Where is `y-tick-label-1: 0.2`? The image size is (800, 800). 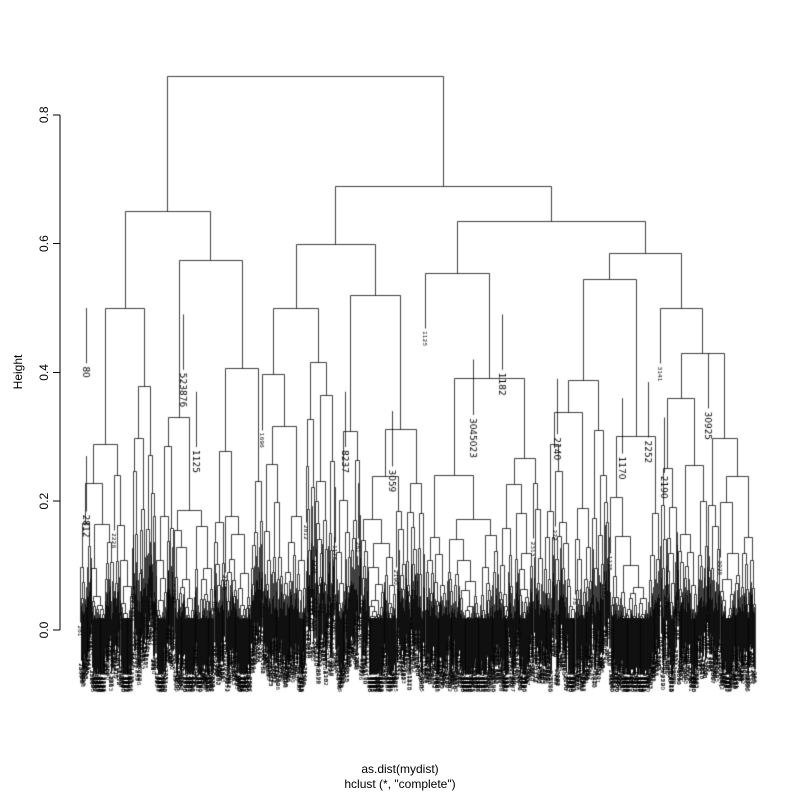 y-tick-label-1: 0.2 is located at coordinates (44, 501).